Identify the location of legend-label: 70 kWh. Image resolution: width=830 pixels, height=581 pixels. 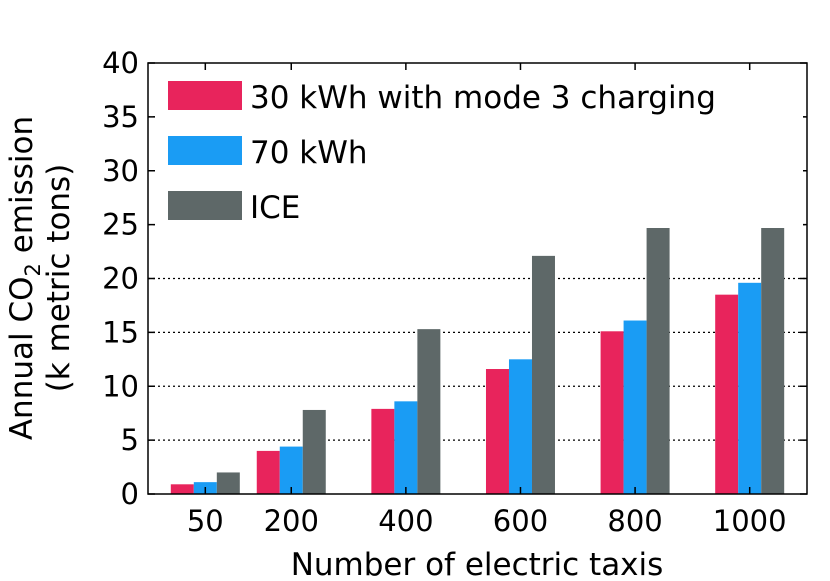
(309, 153).